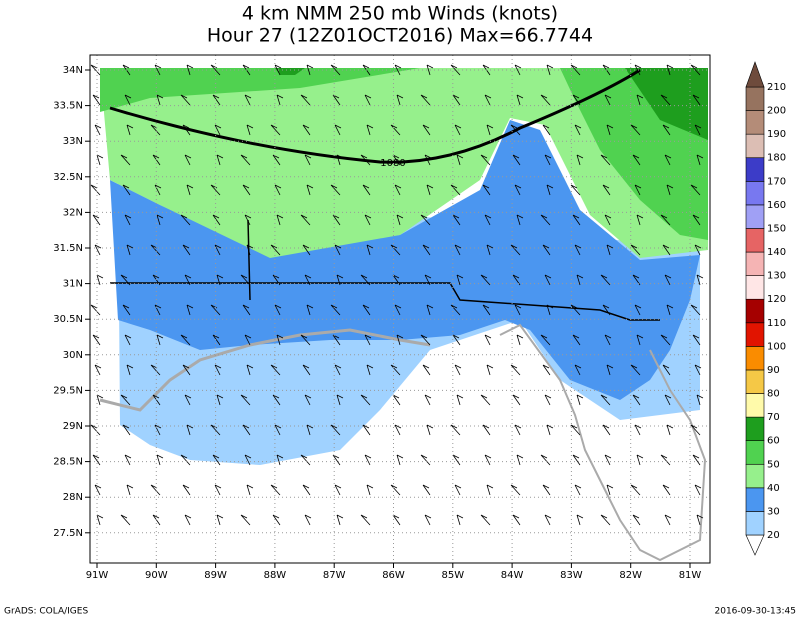 The image size is (800, 618). What do you see at coordinates (773, 441) in the screenshot?
I see `colorbar-label: 60` at bounding box center [773, 441].